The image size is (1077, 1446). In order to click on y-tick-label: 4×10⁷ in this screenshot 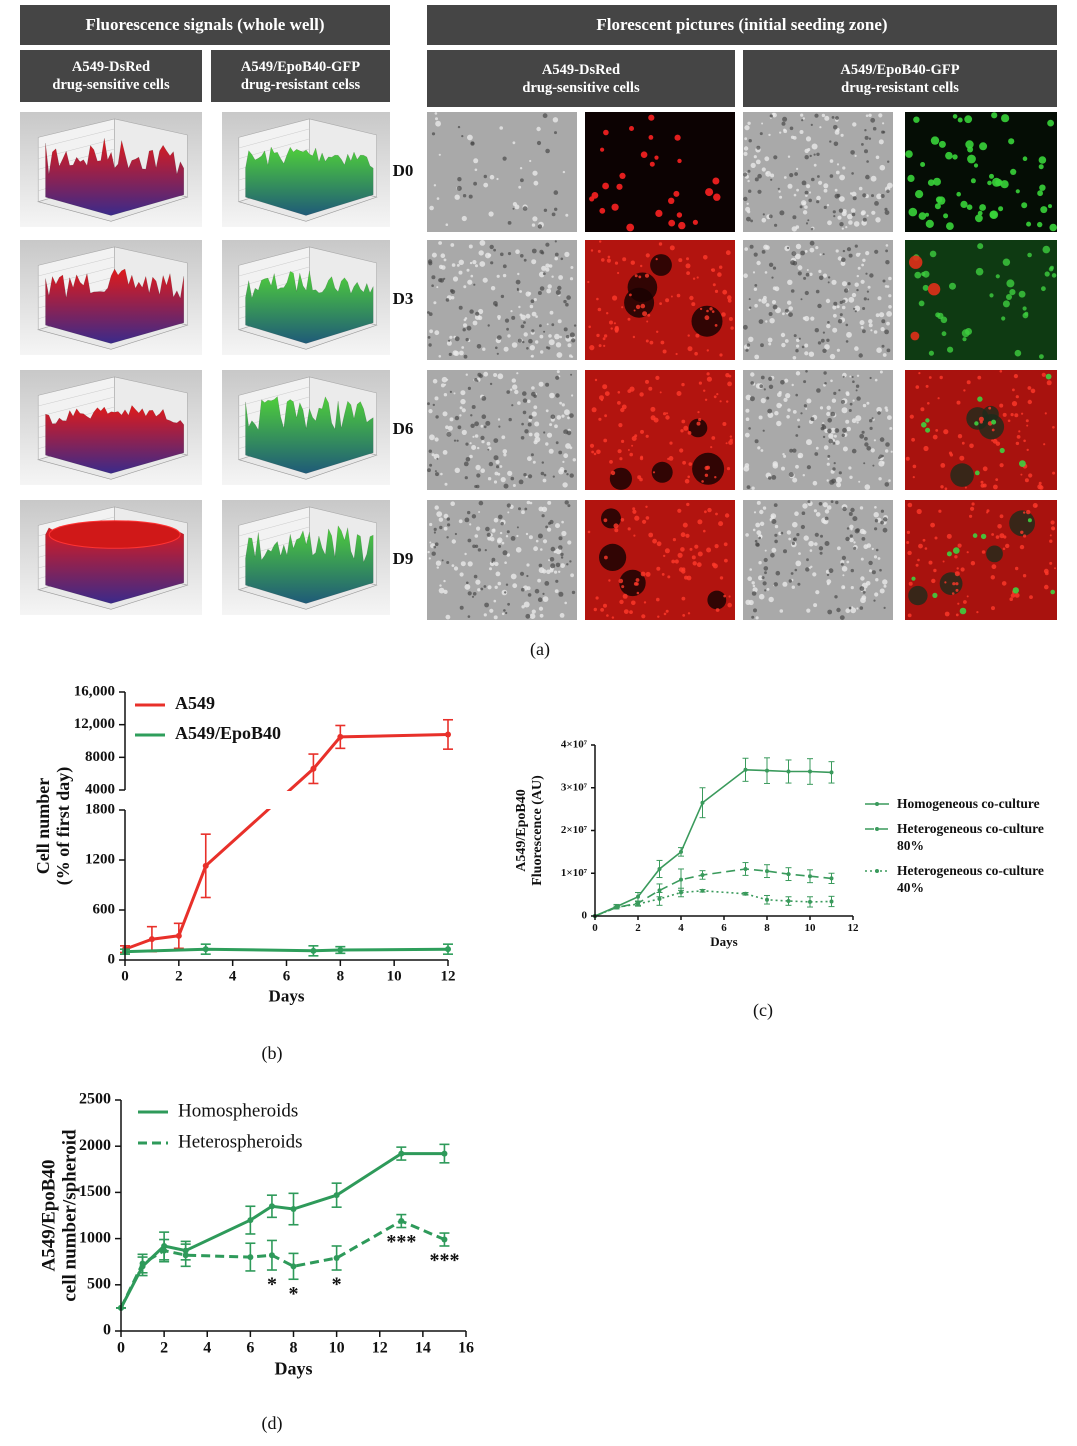, I will do `click(574, 745)`.